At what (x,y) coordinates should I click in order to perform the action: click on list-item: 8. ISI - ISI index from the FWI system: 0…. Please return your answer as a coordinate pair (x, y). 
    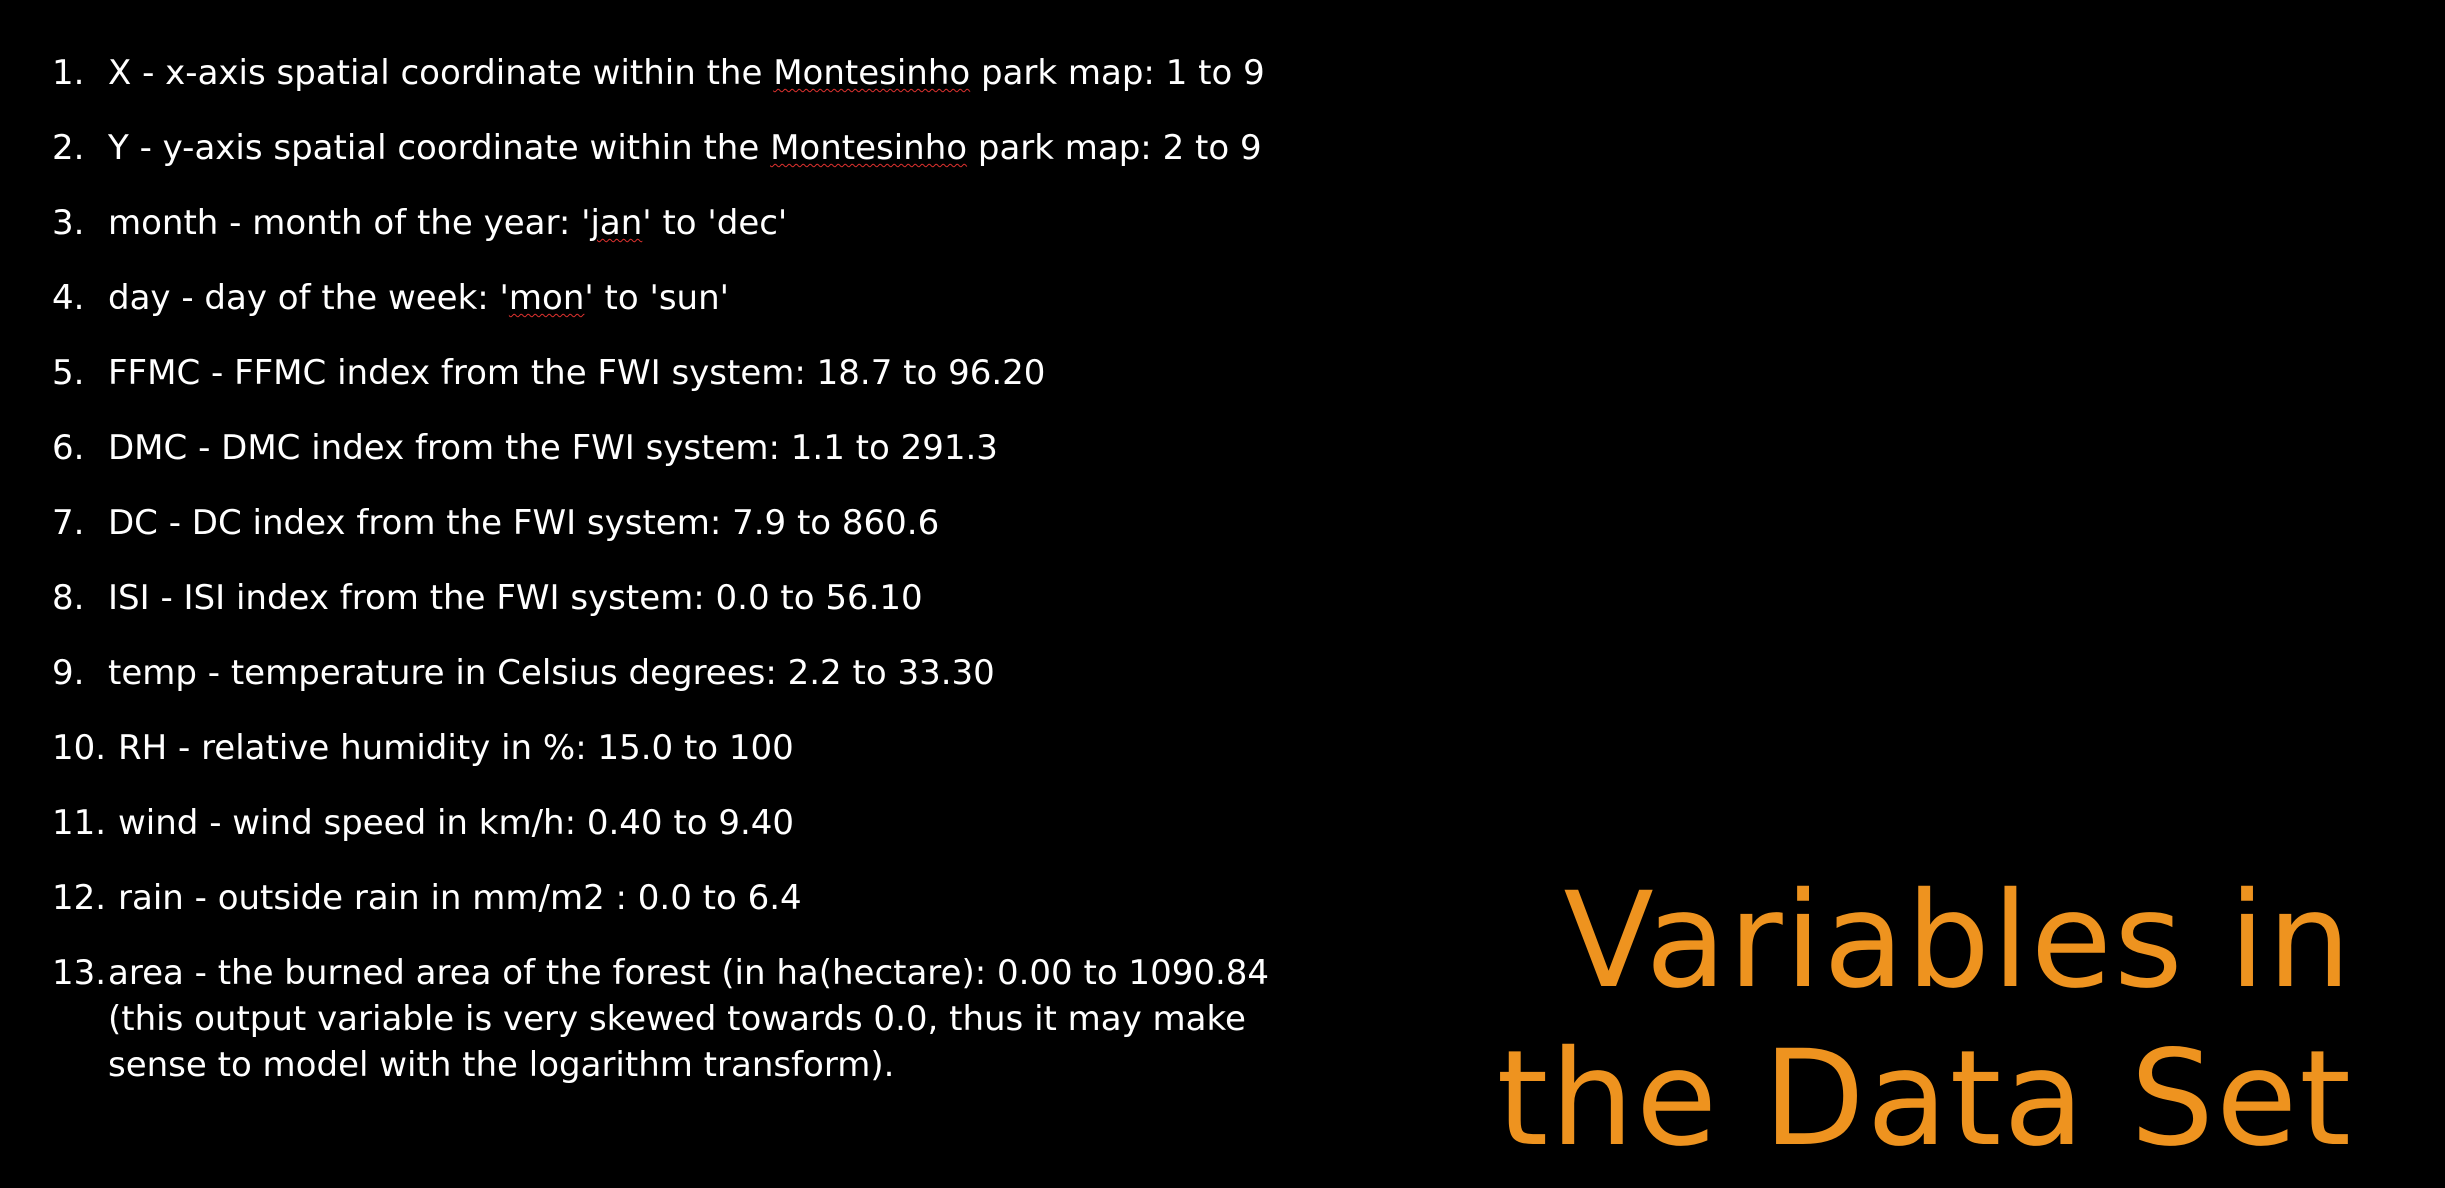
    Looking at the image, I should click on (717, 598).